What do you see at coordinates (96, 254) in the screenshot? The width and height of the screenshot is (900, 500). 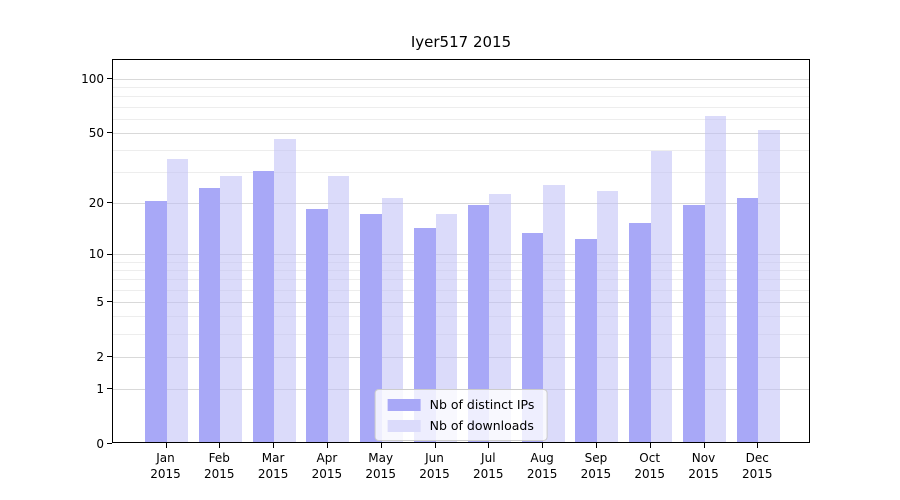 I see `y-tick-label: 10` at bounding box center [96, 254].